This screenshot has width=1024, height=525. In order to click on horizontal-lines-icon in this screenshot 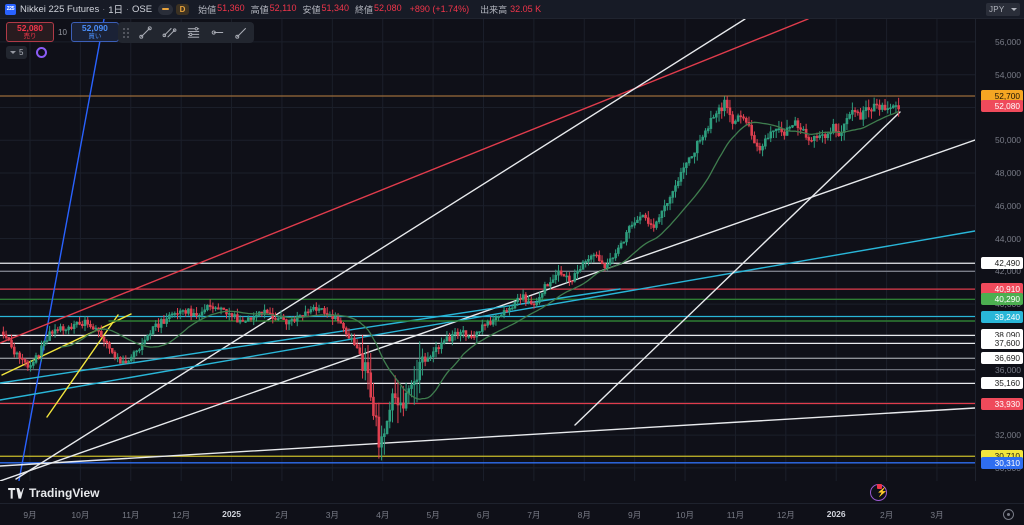, I will do `click(193, 32)`.